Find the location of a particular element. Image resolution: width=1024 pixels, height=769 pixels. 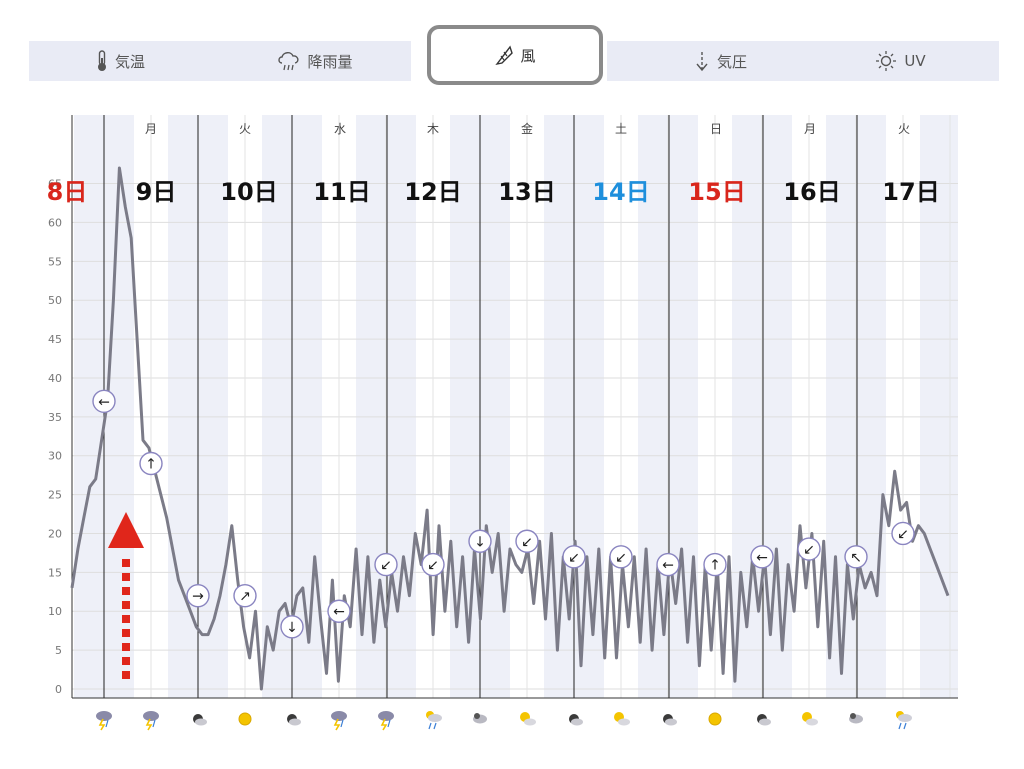

pressure-icon is located at coordinates (702, 62).